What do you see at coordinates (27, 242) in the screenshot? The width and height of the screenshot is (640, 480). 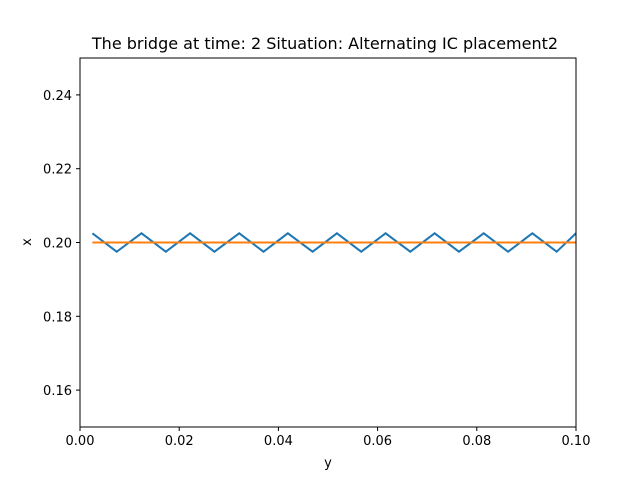 I see `y-axis-label: x` at bounding box center [27, 242].